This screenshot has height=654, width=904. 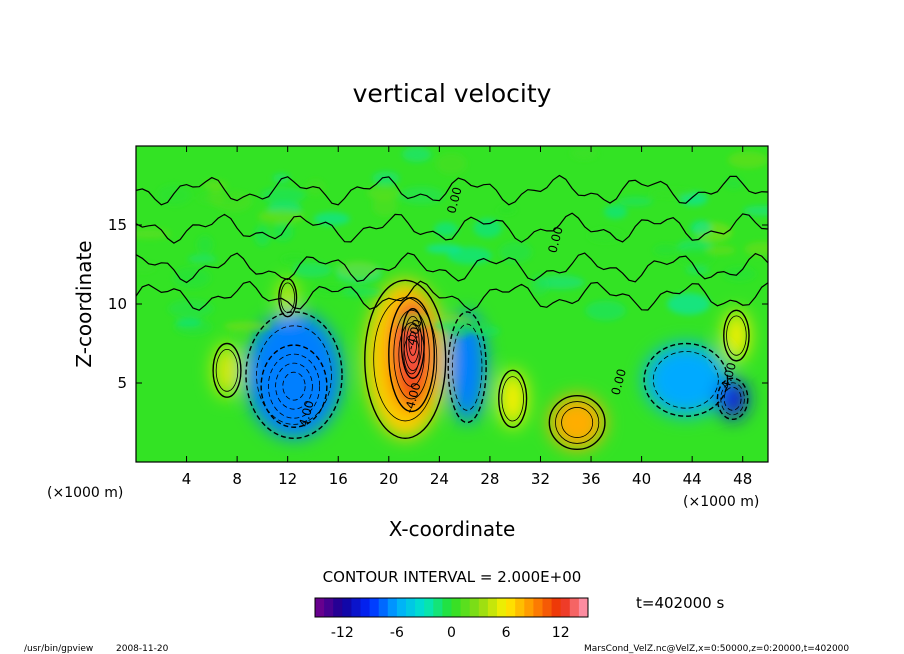 What do you see at coordinates (451, 619) in the screenshot?
I see `colorbar: -12 -6 0 6 12` at bounding box center [451, 619].